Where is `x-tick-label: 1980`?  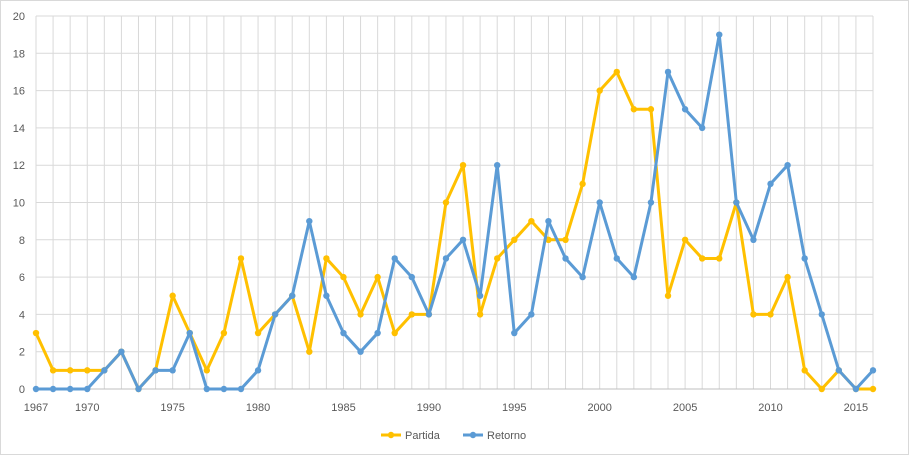 x-tick-label: 1980 is located at coordinates (258, 408).